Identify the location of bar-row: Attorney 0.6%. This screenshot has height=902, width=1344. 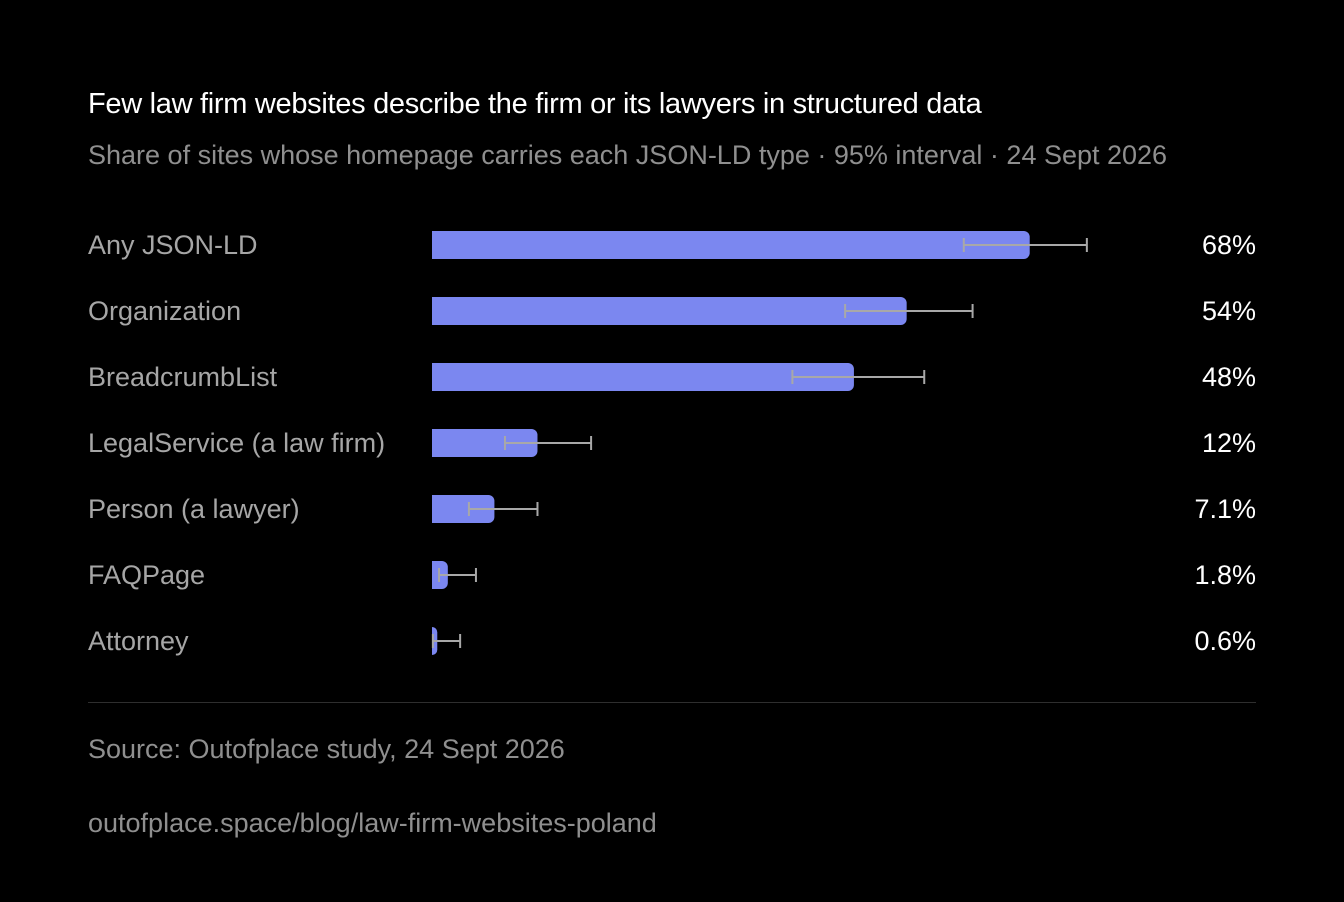
(672, 641).